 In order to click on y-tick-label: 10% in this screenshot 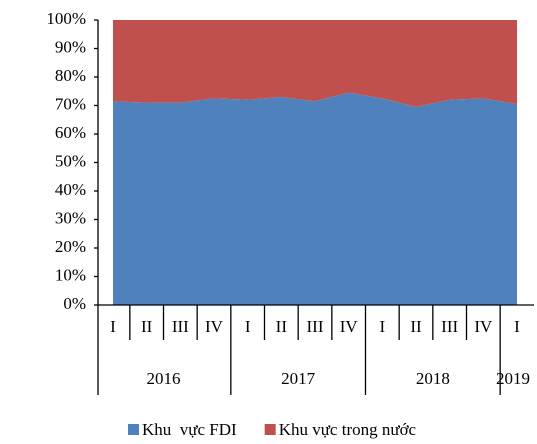, I will do `click(70, 274)`.